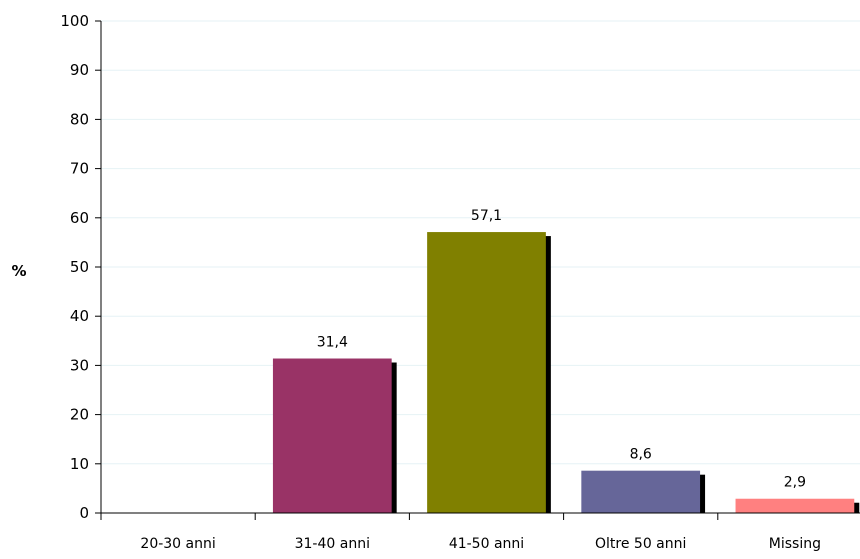 Image resolution: width=860 pixels, height=559 pixels. I want to click on category-label-0: 20-30 anni, so click(177, 544).